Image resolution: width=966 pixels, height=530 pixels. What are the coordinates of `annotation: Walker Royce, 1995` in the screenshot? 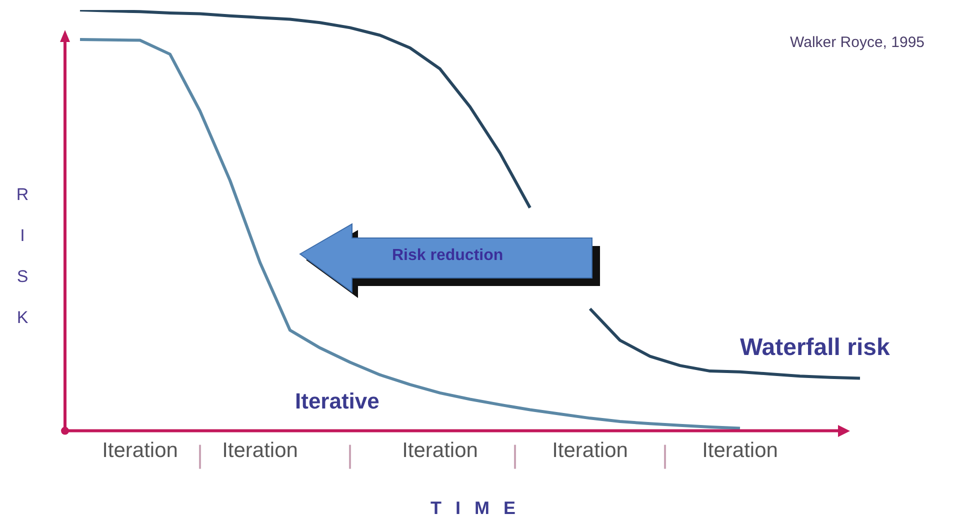 It's located at (857, 42).